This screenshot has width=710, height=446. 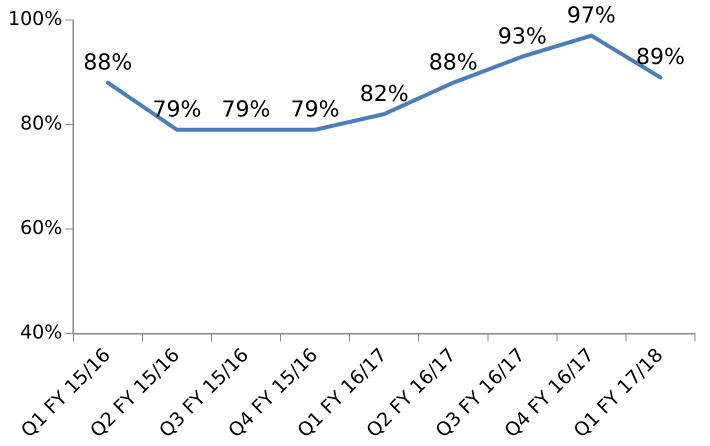 I want to click on y-tick-label: 80%, so click(x=41, y=123).